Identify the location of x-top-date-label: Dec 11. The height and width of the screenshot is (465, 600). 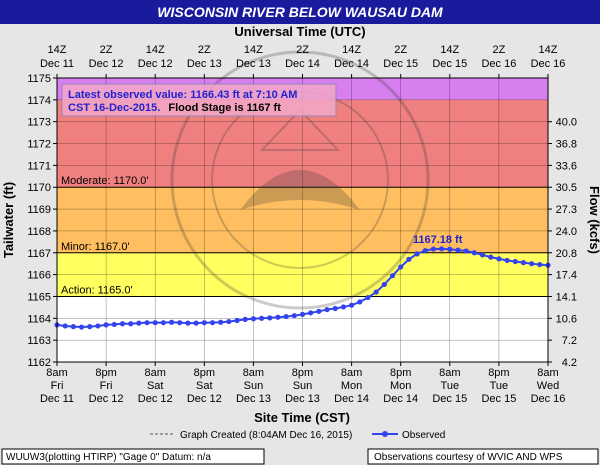
(57, 64).